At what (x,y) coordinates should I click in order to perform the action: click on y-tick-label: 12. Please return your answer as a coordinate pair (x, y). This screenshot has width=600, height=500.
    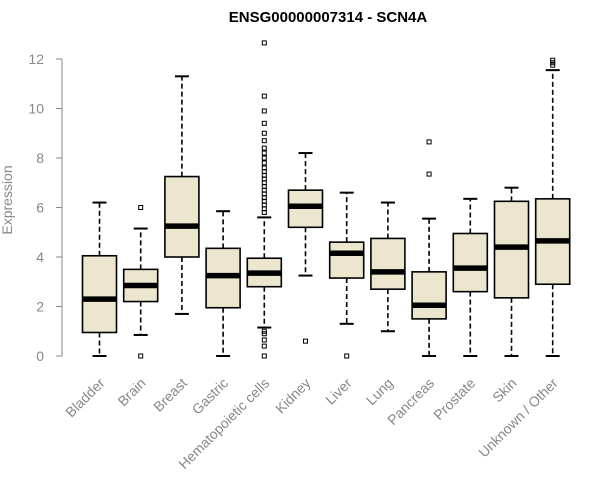
    Looking at the image, I should click on (36, 59).